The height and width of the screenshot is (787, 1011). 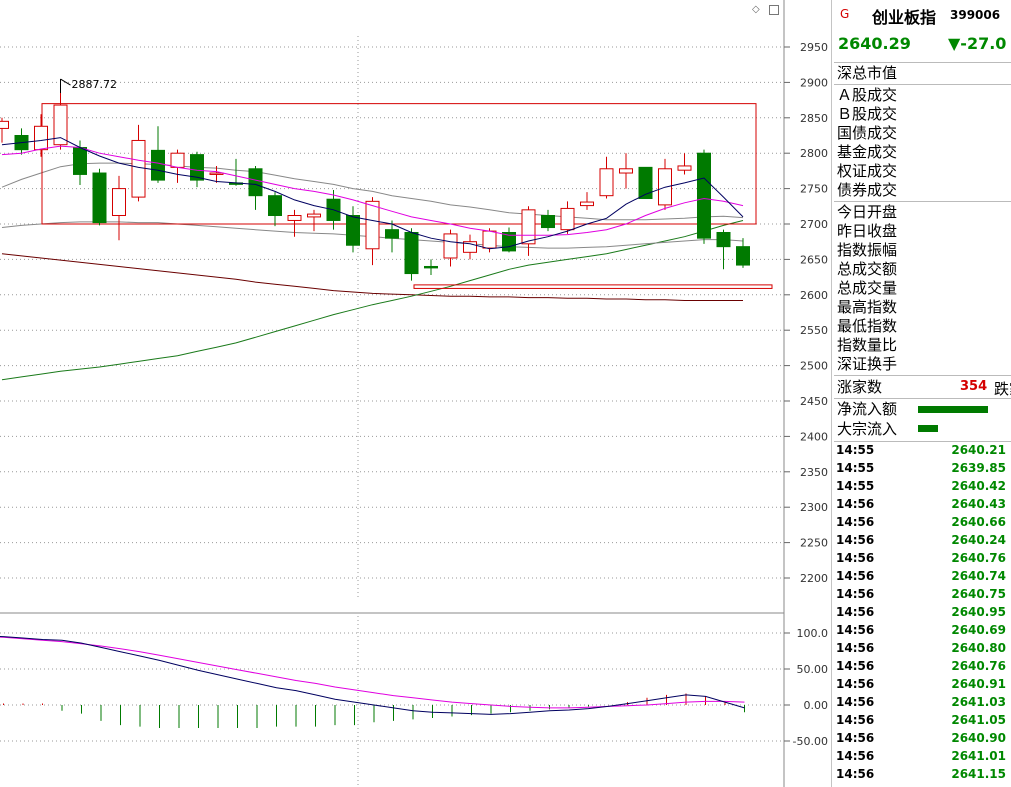 I want to click on rise-count-label: 涨家数, so click(x=860, y=387).